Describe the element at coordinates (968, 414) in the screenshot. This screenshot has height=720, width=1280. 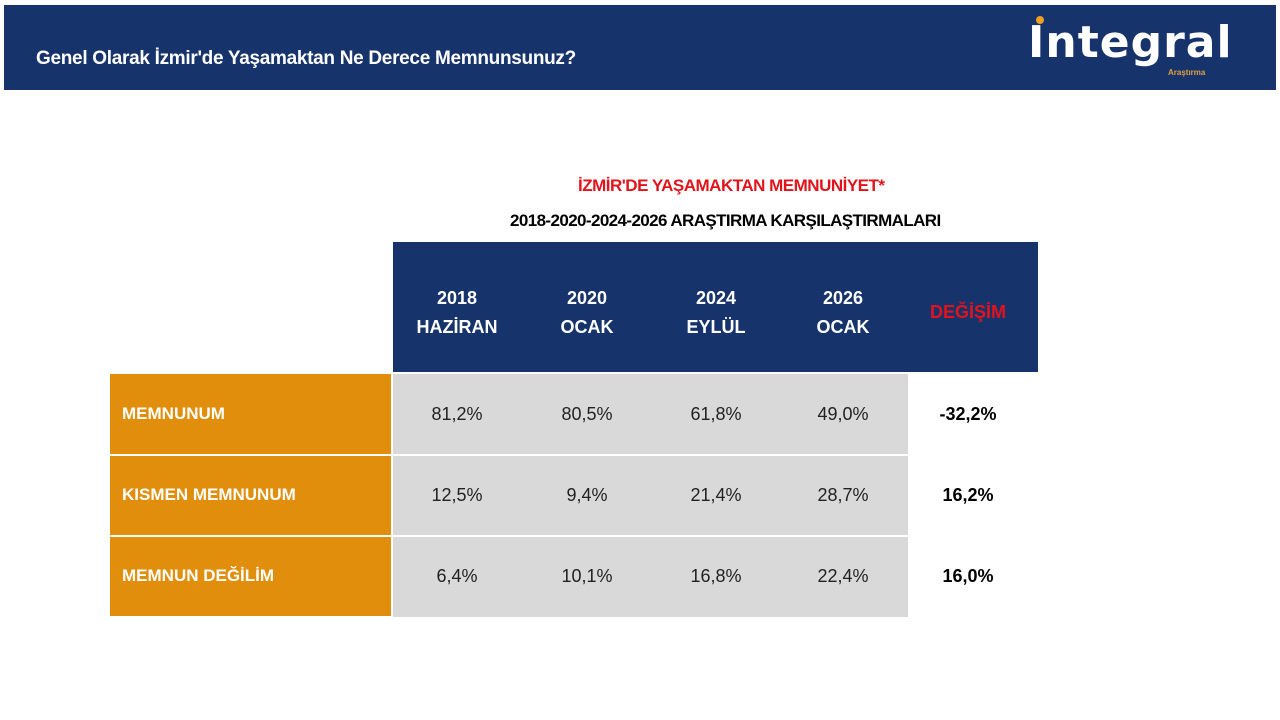
I see `change-cell: -32,2%` at that location.